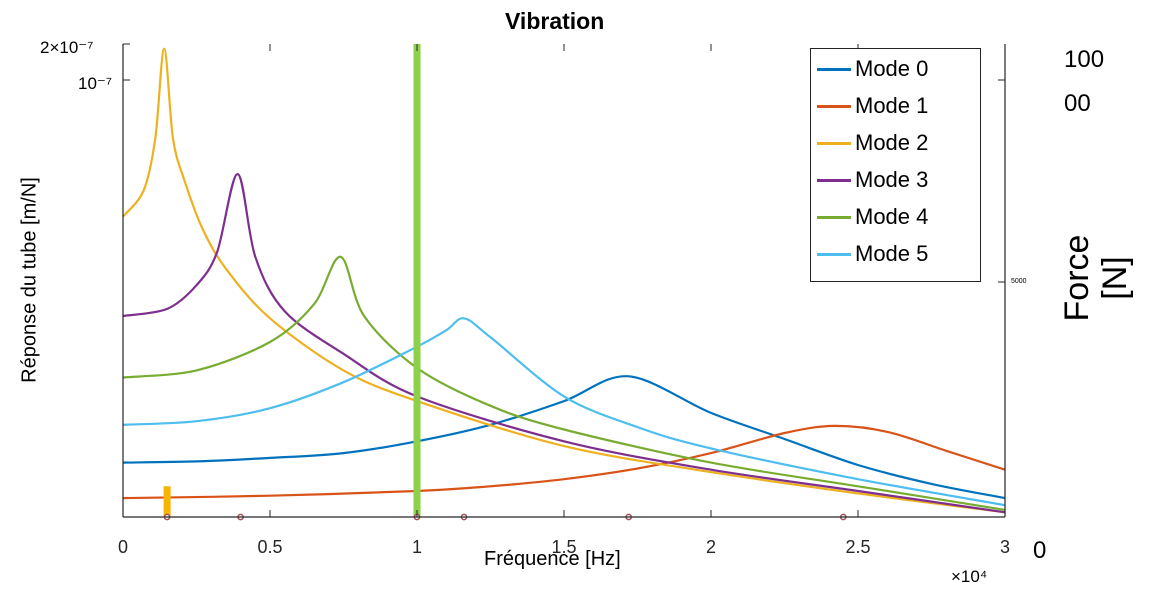 This screenshot has height=592, width=1159. I want to click on right-axis-label: Force [N], so click(1096, 278).